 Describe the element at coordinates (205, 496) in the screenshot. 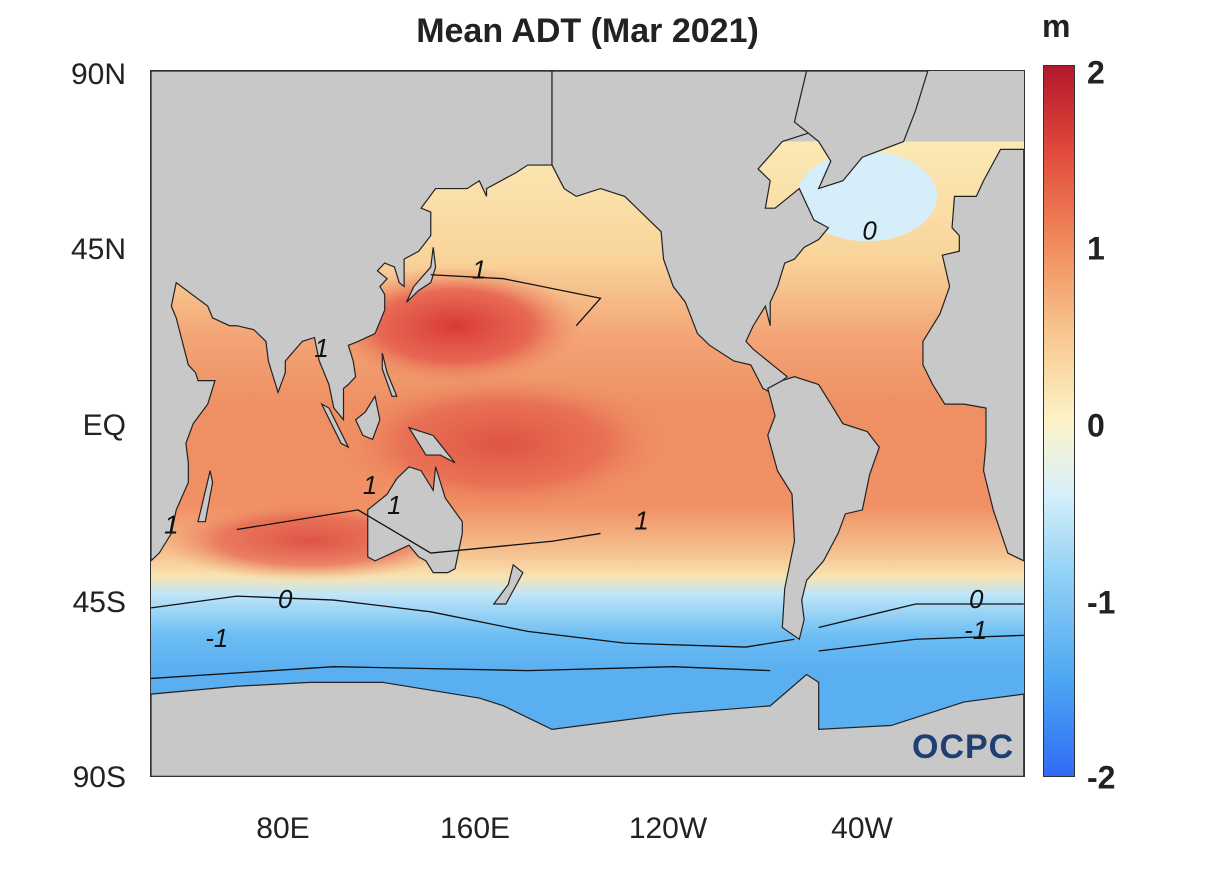

I see `madagascar-landmass` at that location.